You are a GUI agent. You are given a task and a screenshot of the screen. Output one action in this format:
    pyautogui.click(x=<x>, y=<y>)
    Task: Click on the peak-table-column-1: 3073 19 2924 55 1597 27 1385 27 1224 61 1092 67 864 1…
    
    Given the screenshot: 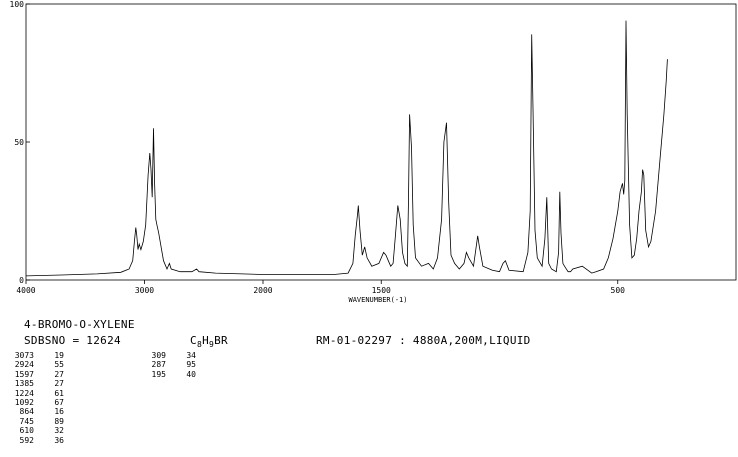 What is the action you would take?
    pyautogui.click(x=35, y=398)
    